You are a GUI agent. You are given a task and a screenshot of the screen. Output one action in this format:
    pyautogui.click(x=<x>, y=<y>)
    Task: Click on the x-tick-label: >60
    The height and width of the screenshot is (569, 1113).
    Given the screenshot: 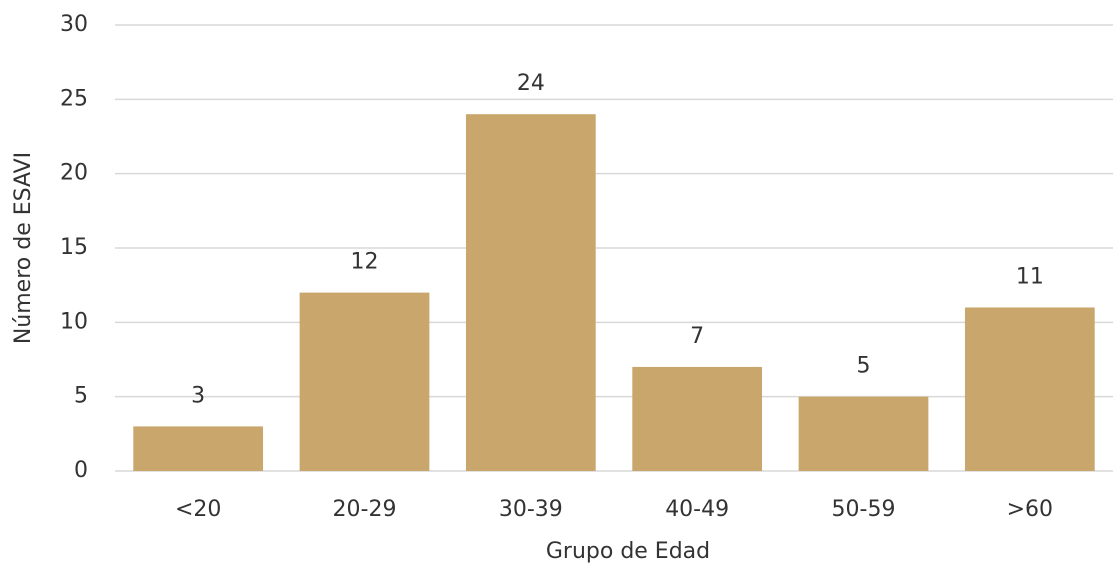 What is the action you would take?
    pyautogui.click(x=1030, y=509)
    